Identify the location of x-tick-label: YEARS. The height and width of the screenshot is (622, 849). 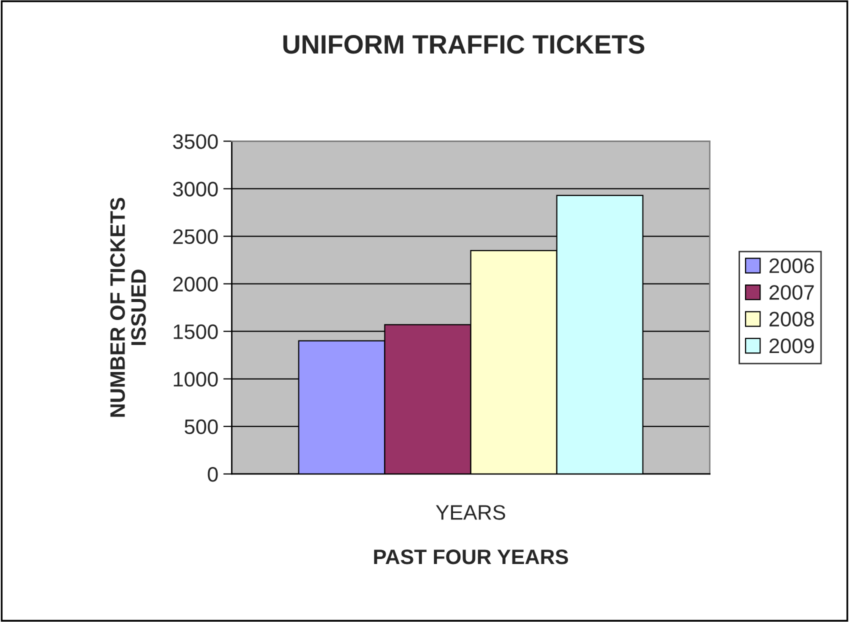
(471, 512).